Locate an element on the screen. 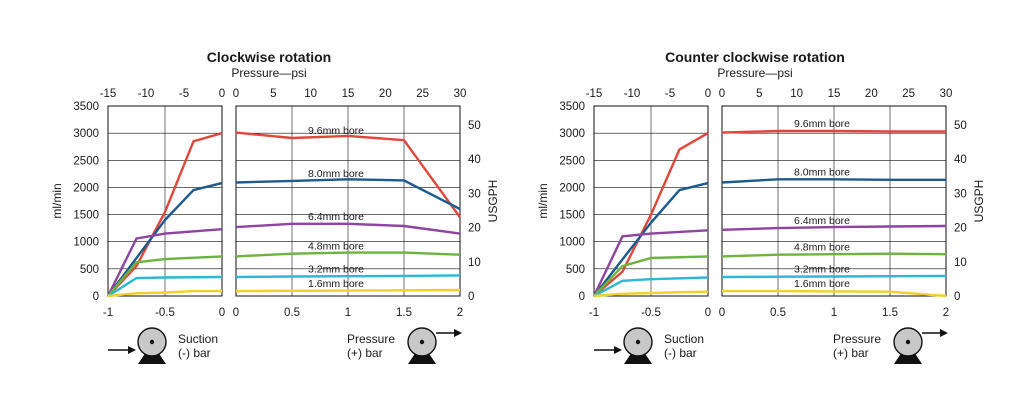 Image resolution: width=1023 pixels, height=411 pixels. bore-label: 9.6mm bore is located at coordinates (336, 131).